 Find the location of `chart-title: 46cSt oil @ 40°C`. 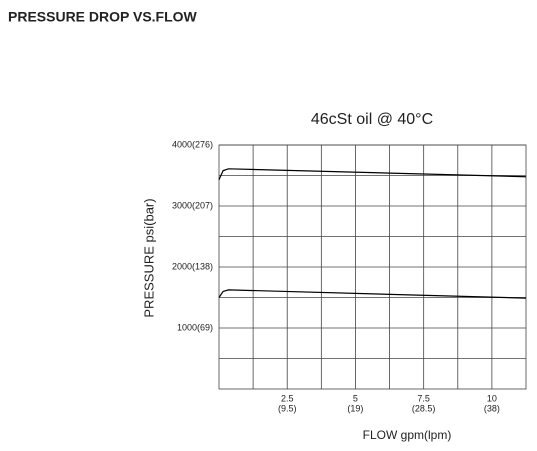

chart-title: 46cSt oil @ 40°C is located at coordinates (372, 119).